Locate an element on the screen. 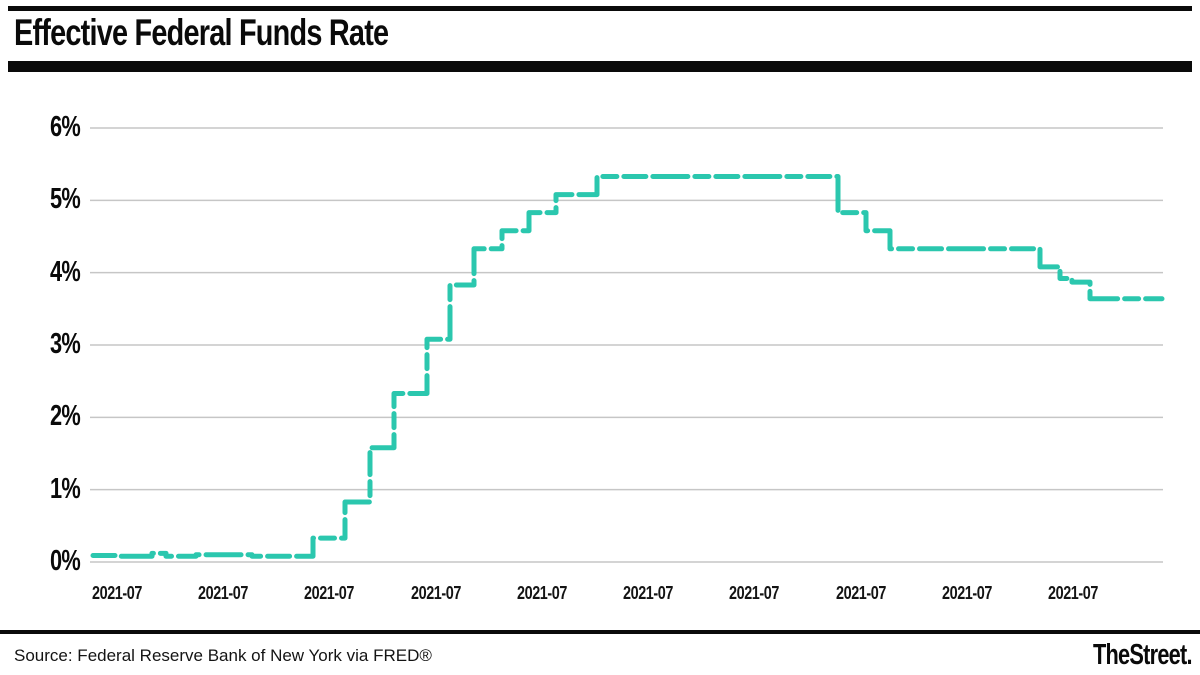 The image size is (1200, 675). y-tick-label: 4% is located at coordinates (65, 271).